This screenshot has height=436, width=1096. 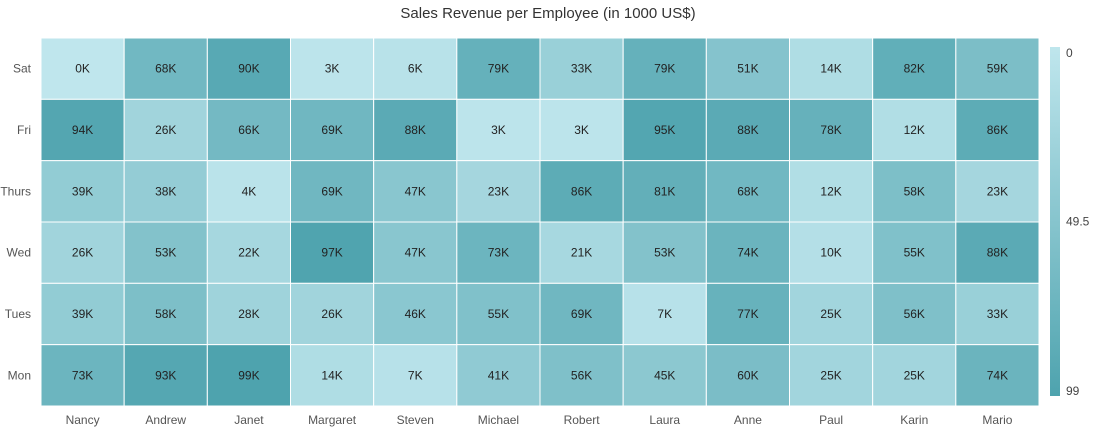 I want to click on y-axis-tick-label: Thurs, so click(x=15, y=191).